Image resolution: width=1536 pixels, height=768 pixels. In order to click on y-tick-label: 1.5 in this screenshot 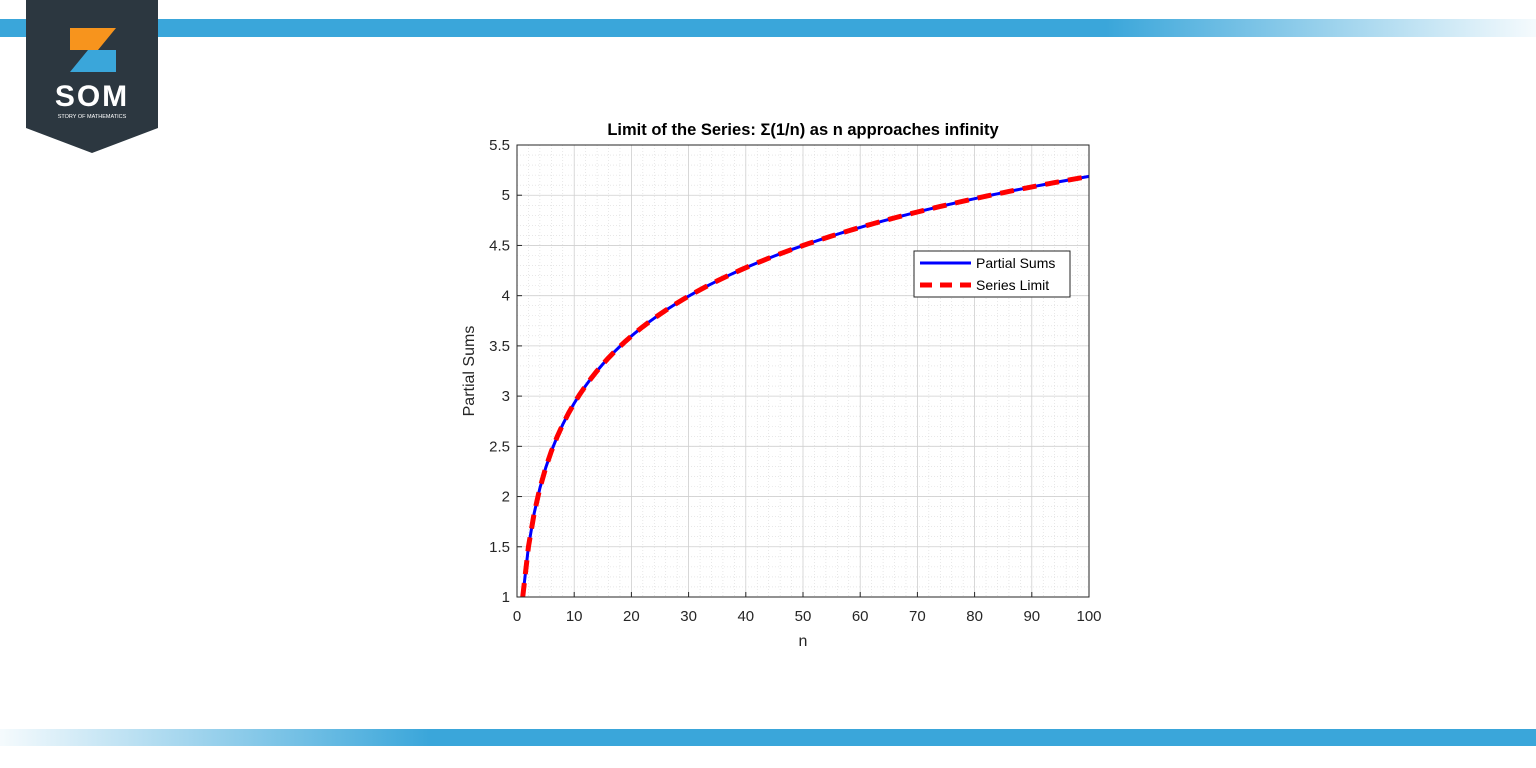, I will do `click(499, 547)`.